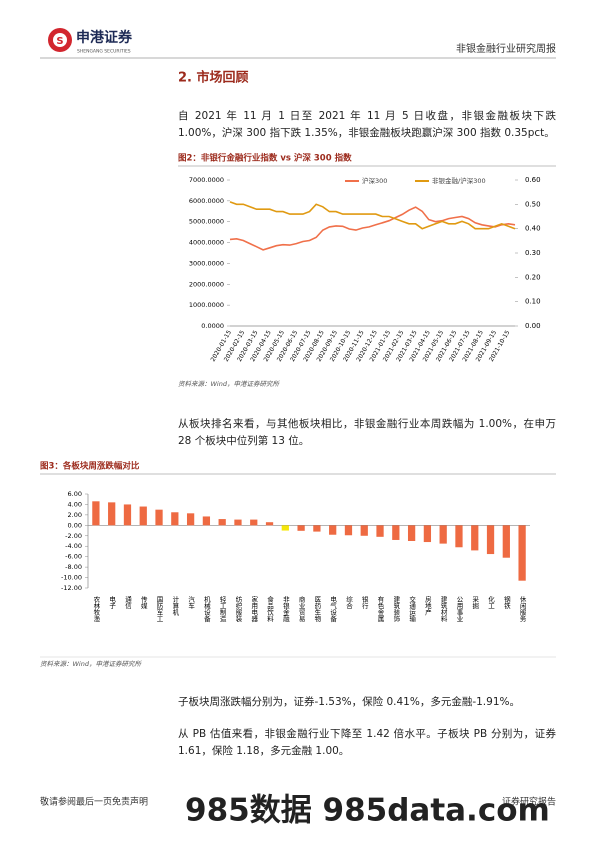 Image resolution: width=596 pixels, height=842 pixels. Describe the element at coordinates (506, 48) in the screenshot. I see `report-type: 非银金融行业研究周报` at that location.